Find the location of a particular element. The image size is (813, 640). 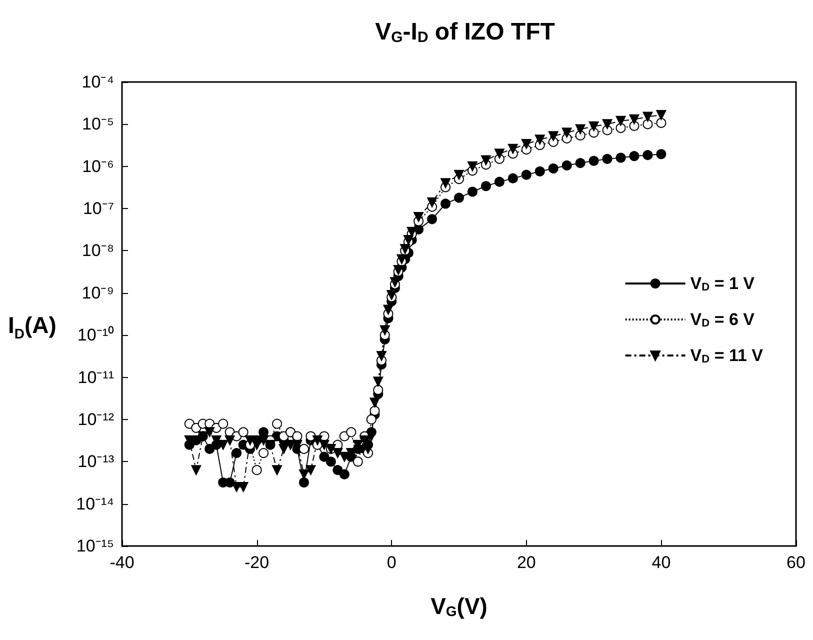

y-tick-label: 10⁻⁵ is located at coordinates (98, 124).